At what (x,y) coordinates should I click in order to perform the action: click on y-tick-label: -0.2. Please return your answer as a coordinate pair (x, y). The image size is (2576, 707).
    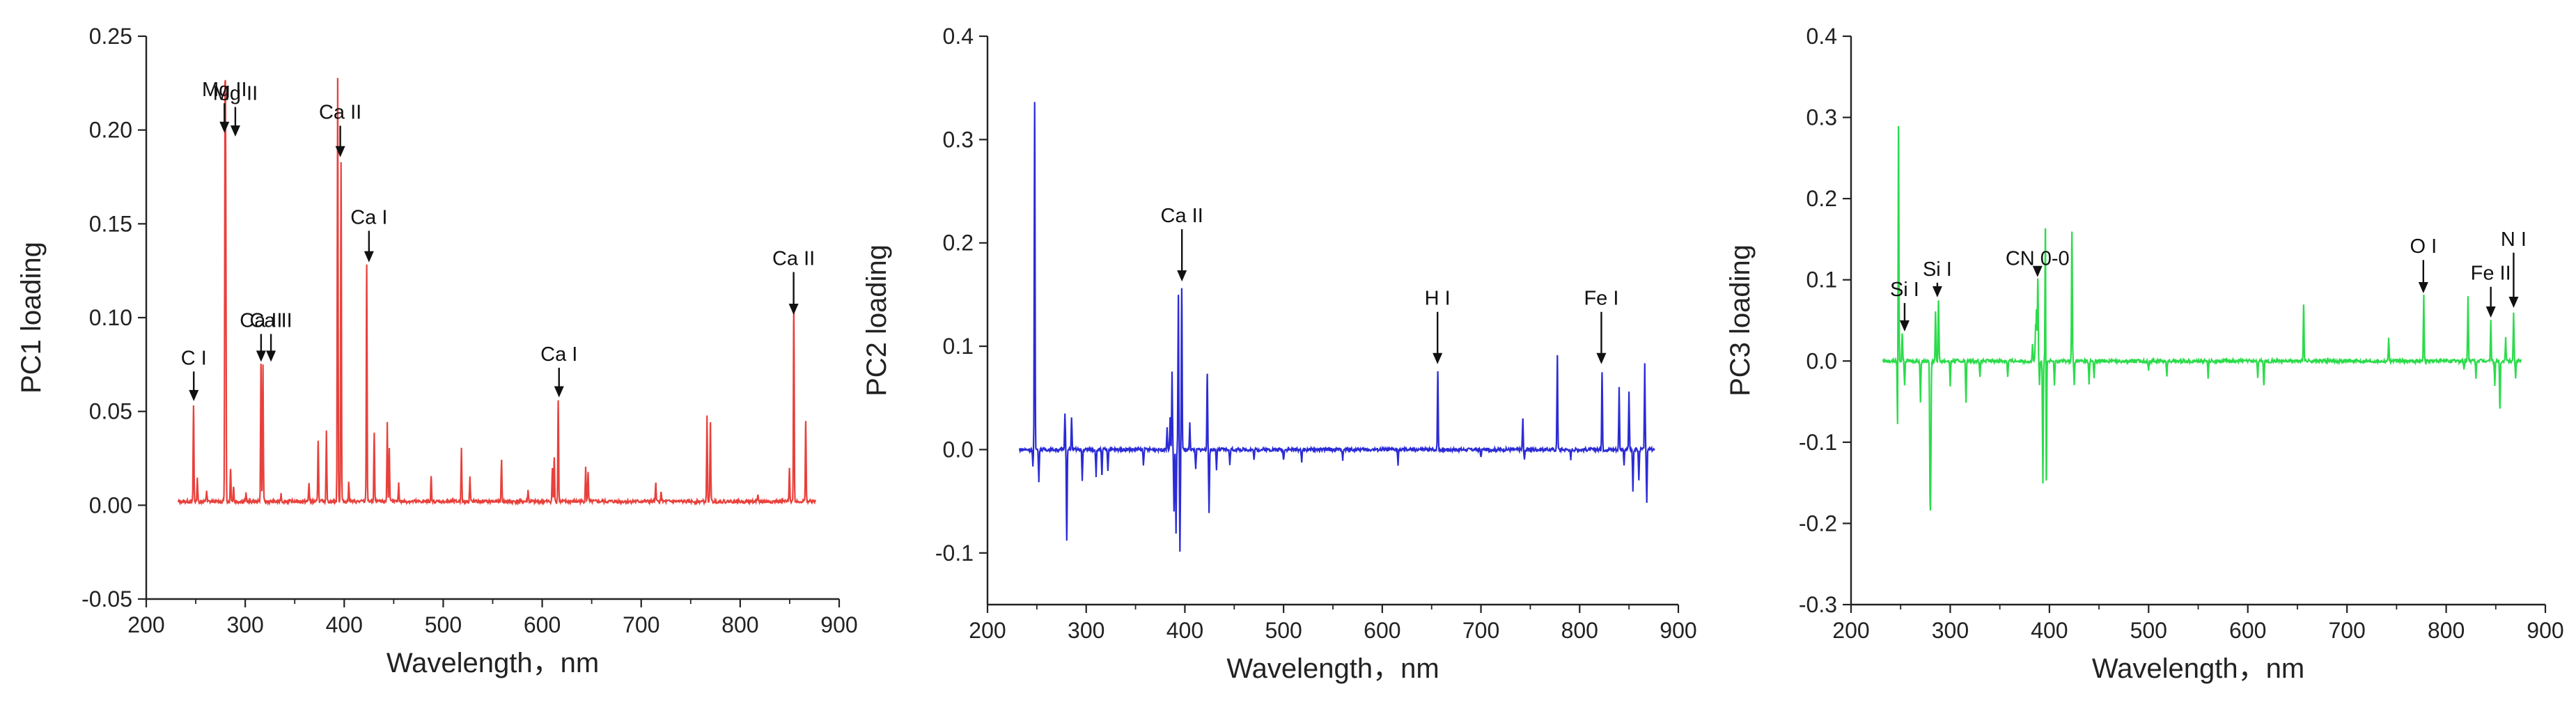
    Looking at the image, I should click on (1818, 523).